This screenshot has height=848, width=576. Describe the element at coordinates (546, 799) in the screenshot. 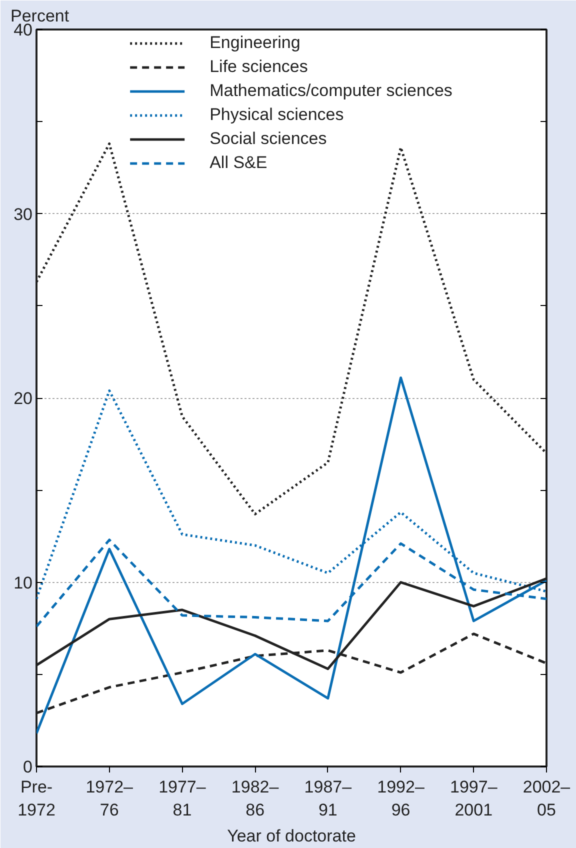

I see `x-tick-label: 2002– 05` at that location.